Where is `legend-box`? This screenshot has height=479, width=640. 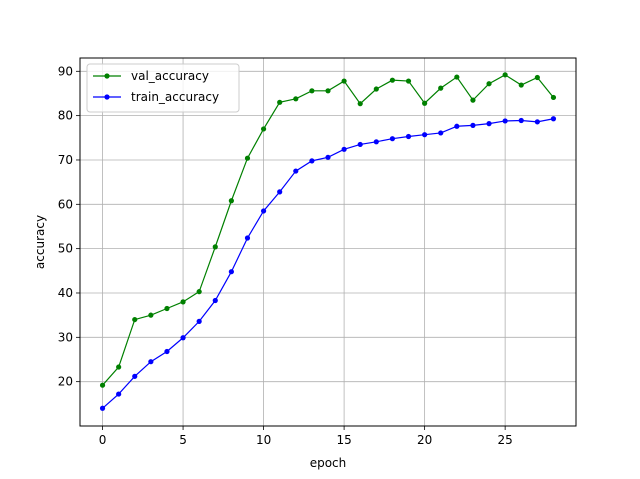
legend-box is located at coordinates (163, 88).